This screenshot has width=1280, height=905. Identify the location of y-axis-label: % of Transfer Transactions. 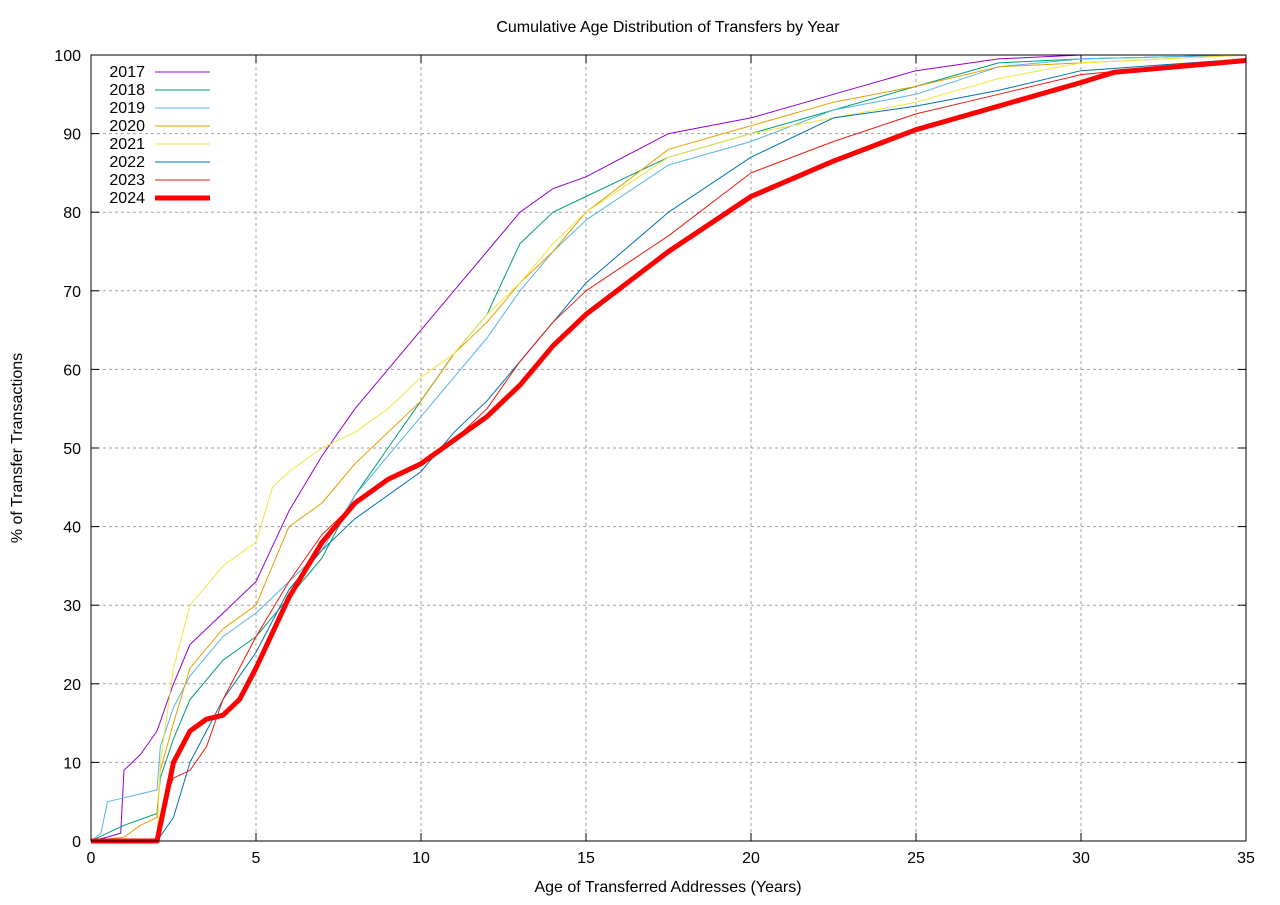
(17, 448).